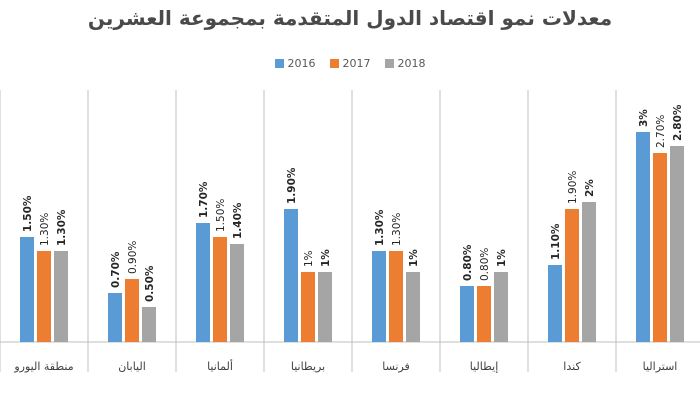  I want to click on data-label-2016: 1.50%, so click(28, 213).